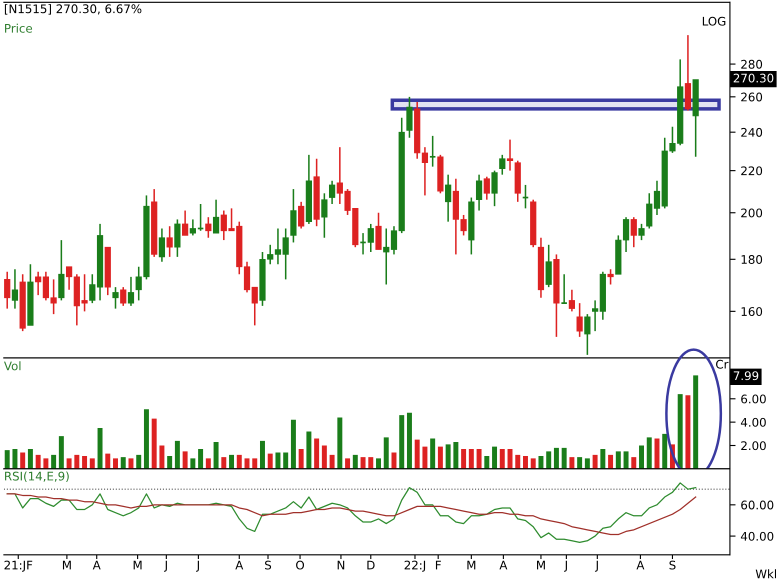 The width and height of the screenshot is (779, 581). Describe the element at coordinates (714, 21) in the screenshot. I see `annotation: LOG` at that location.